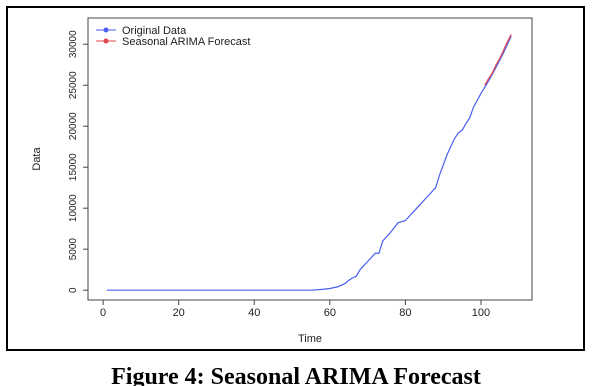 The image size is (592, 386). I want to click on figure-caption: Figure 4: Seasonal ARIMA Forecast, so click(296, 375).